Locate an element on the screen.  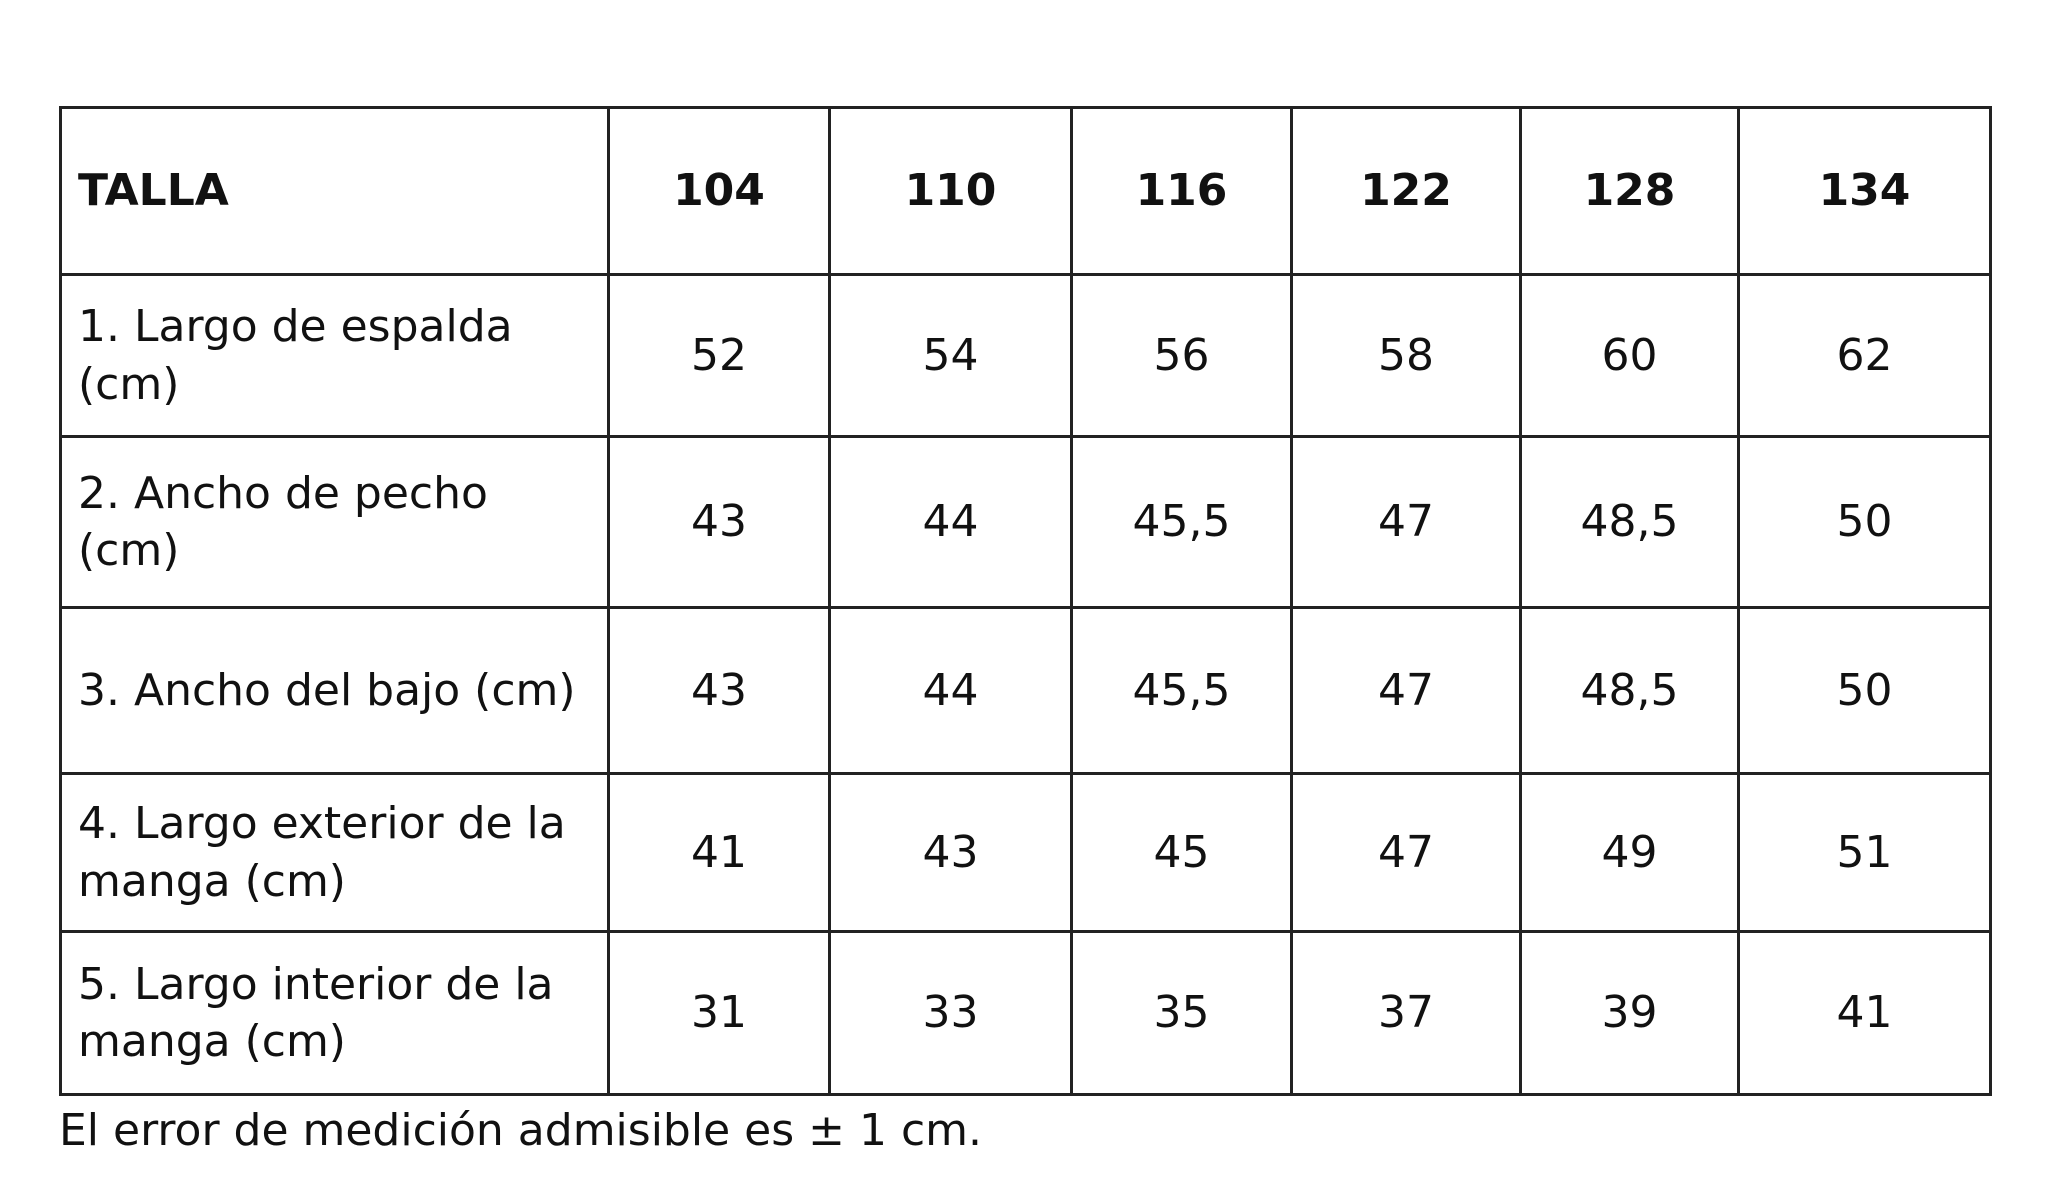
measure-label: 3. Ancho del bajo (cm) is located at coordinates (334, 690).